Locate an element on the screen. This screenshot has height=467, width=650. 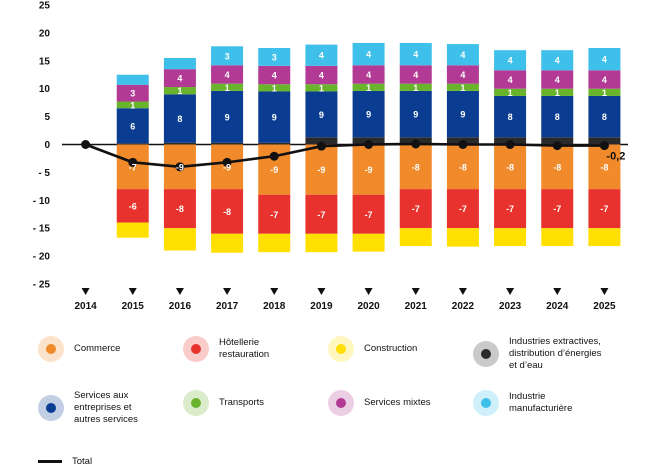
x-tick-label: 2017 is located at coordinates (227, 306).